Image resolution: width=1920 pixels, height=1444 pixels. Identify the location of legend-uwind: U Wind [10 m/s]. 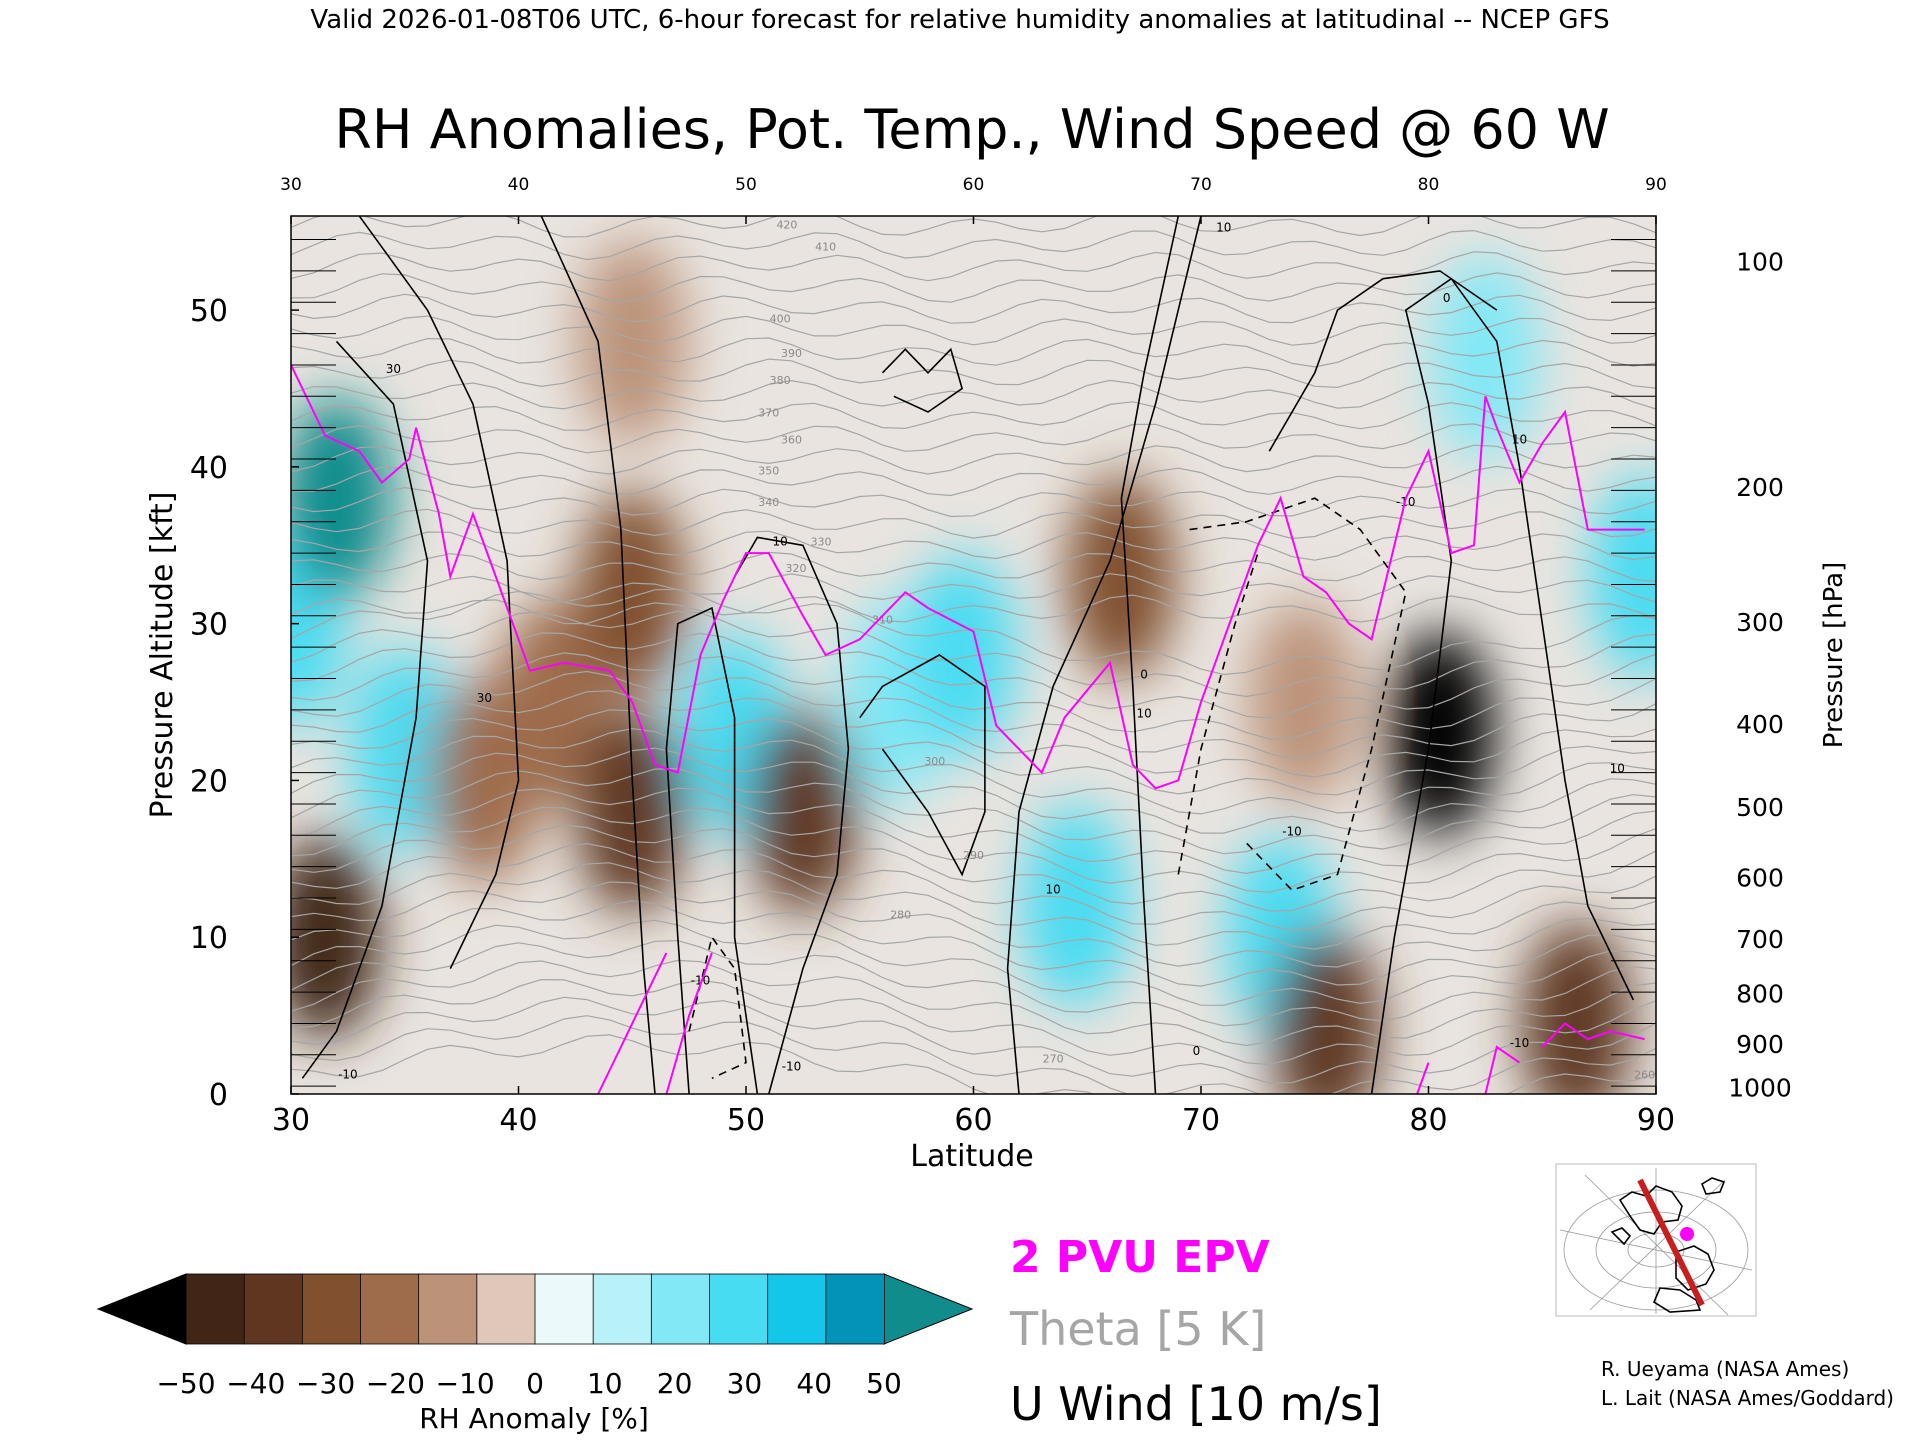
(1196, 1404).